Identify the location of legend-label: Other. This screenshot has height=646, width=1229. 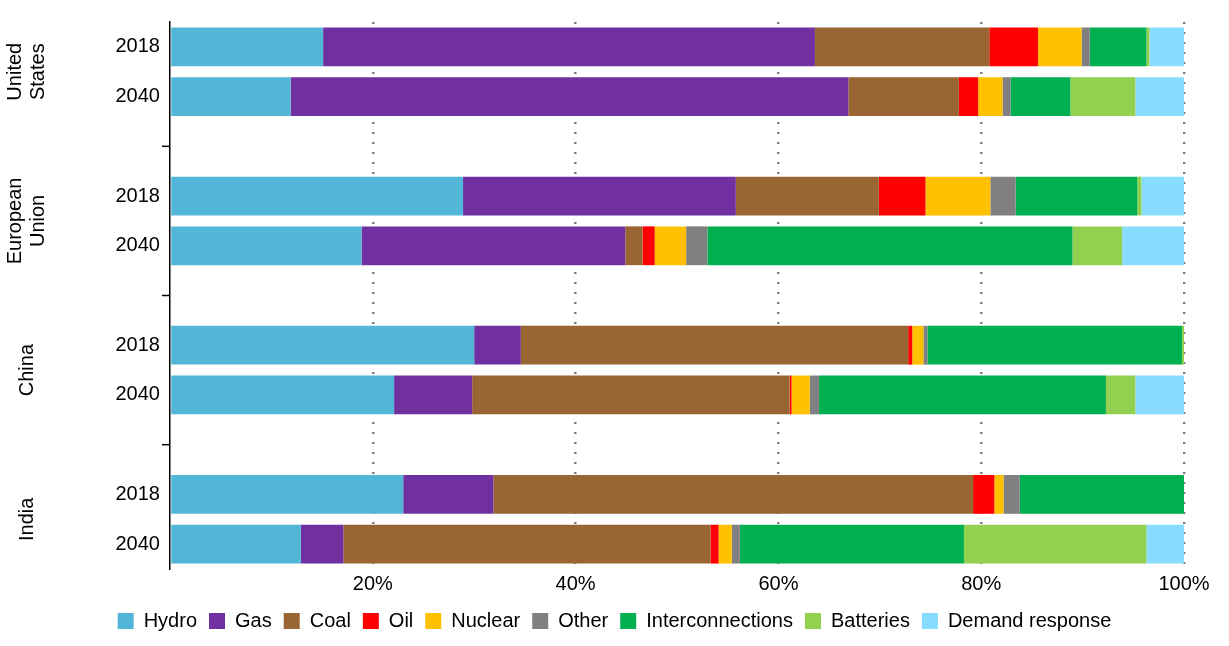
(583, 619).